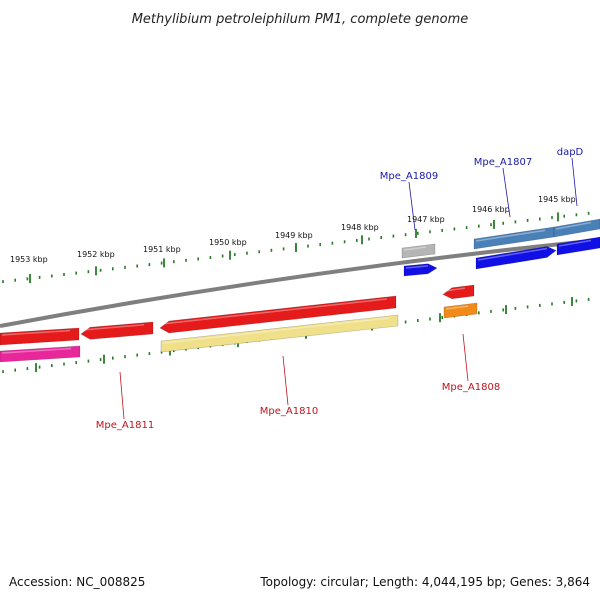 This screenshot has height=600, width=600. Describe the element at coordinates (471, 387) in the screenshot. I see `gene-label: Mpe_A1808` at that location.